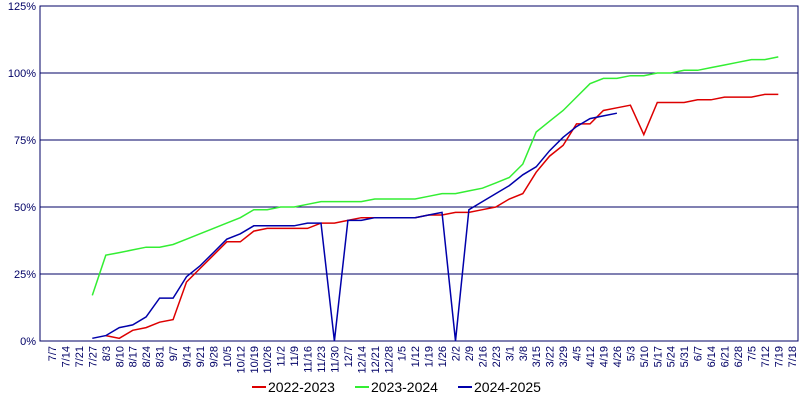 The image size is (800, 400). I want to click on y-tick-label: 100%, so click(22, 74).